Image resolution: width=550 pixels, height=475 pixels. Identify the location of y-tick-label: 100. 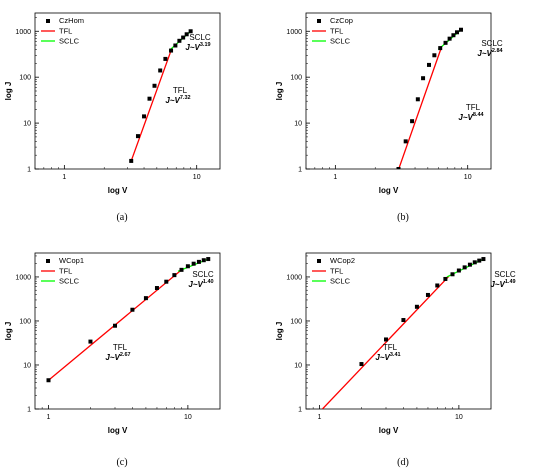
(296, 78).